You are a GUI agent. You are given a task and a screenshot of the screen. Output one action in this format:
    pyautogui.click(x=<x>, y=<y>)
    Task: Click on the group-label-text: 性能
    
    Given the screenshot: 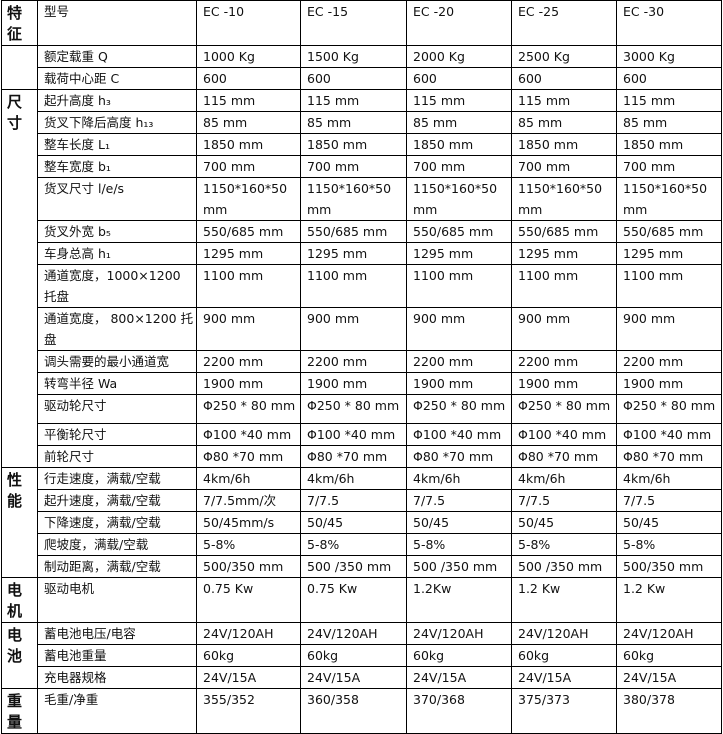 What is the action you would take?
    pyautogui.click(x=15, y=490)
    